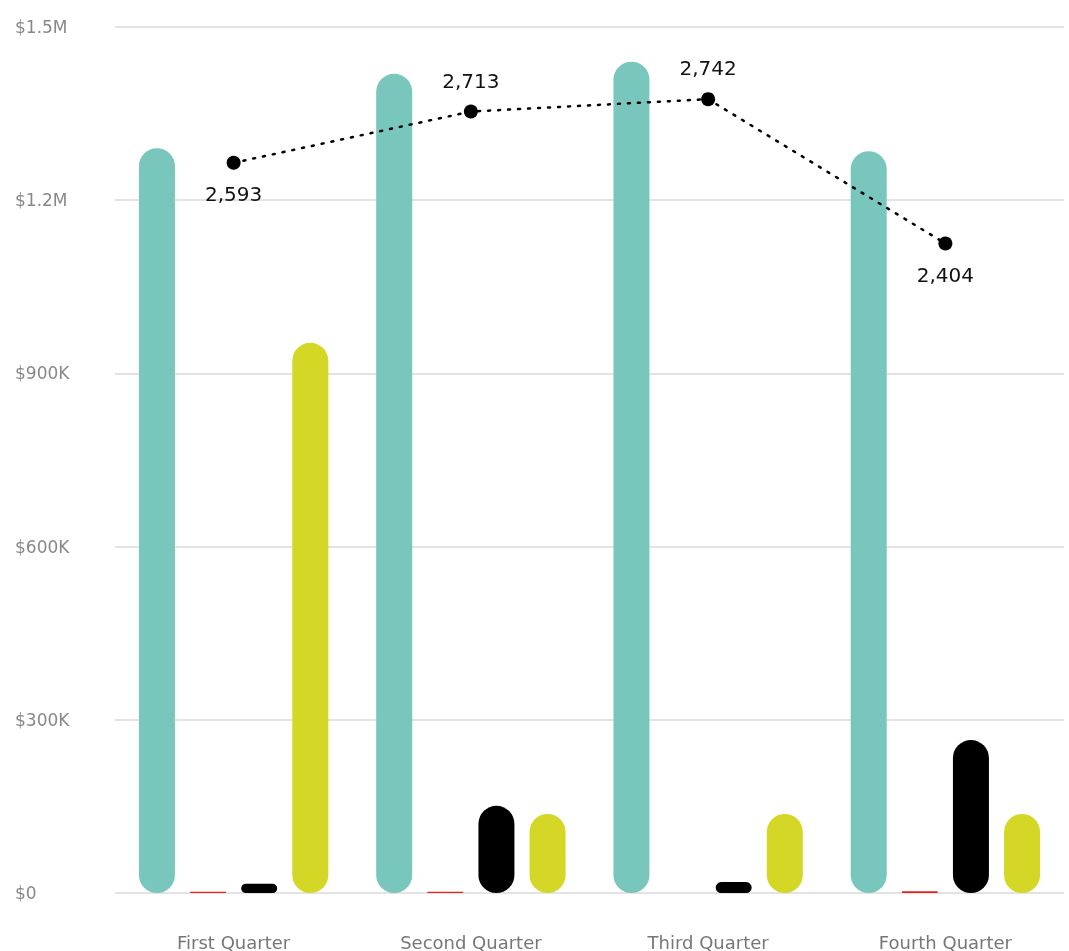 The width and height of the screenshot is (1069, 951). What do you see at coordinates (708, 68) in the screenshot?
I see `data-label: 2,742` at bounding box center [708, 68].